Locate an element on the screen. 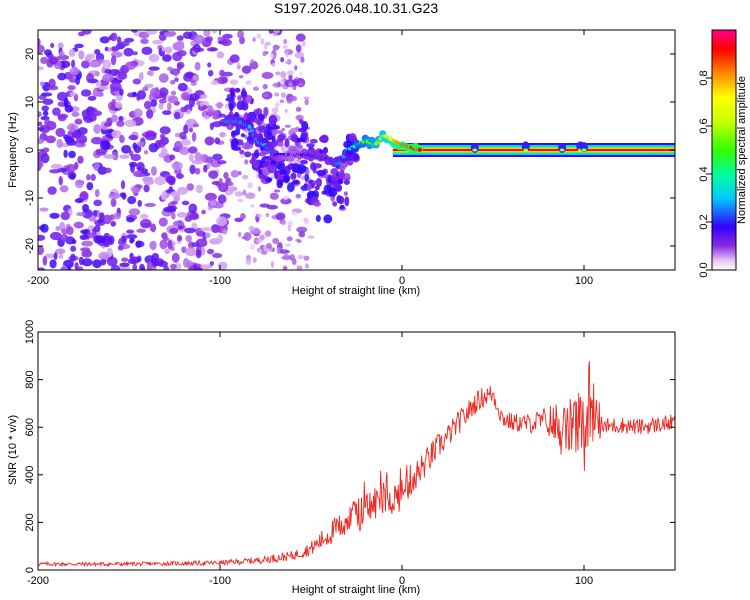 The width and height of the screenshot is (750, 600). spectrogram-stable-band is located at coordinates (533, 150).